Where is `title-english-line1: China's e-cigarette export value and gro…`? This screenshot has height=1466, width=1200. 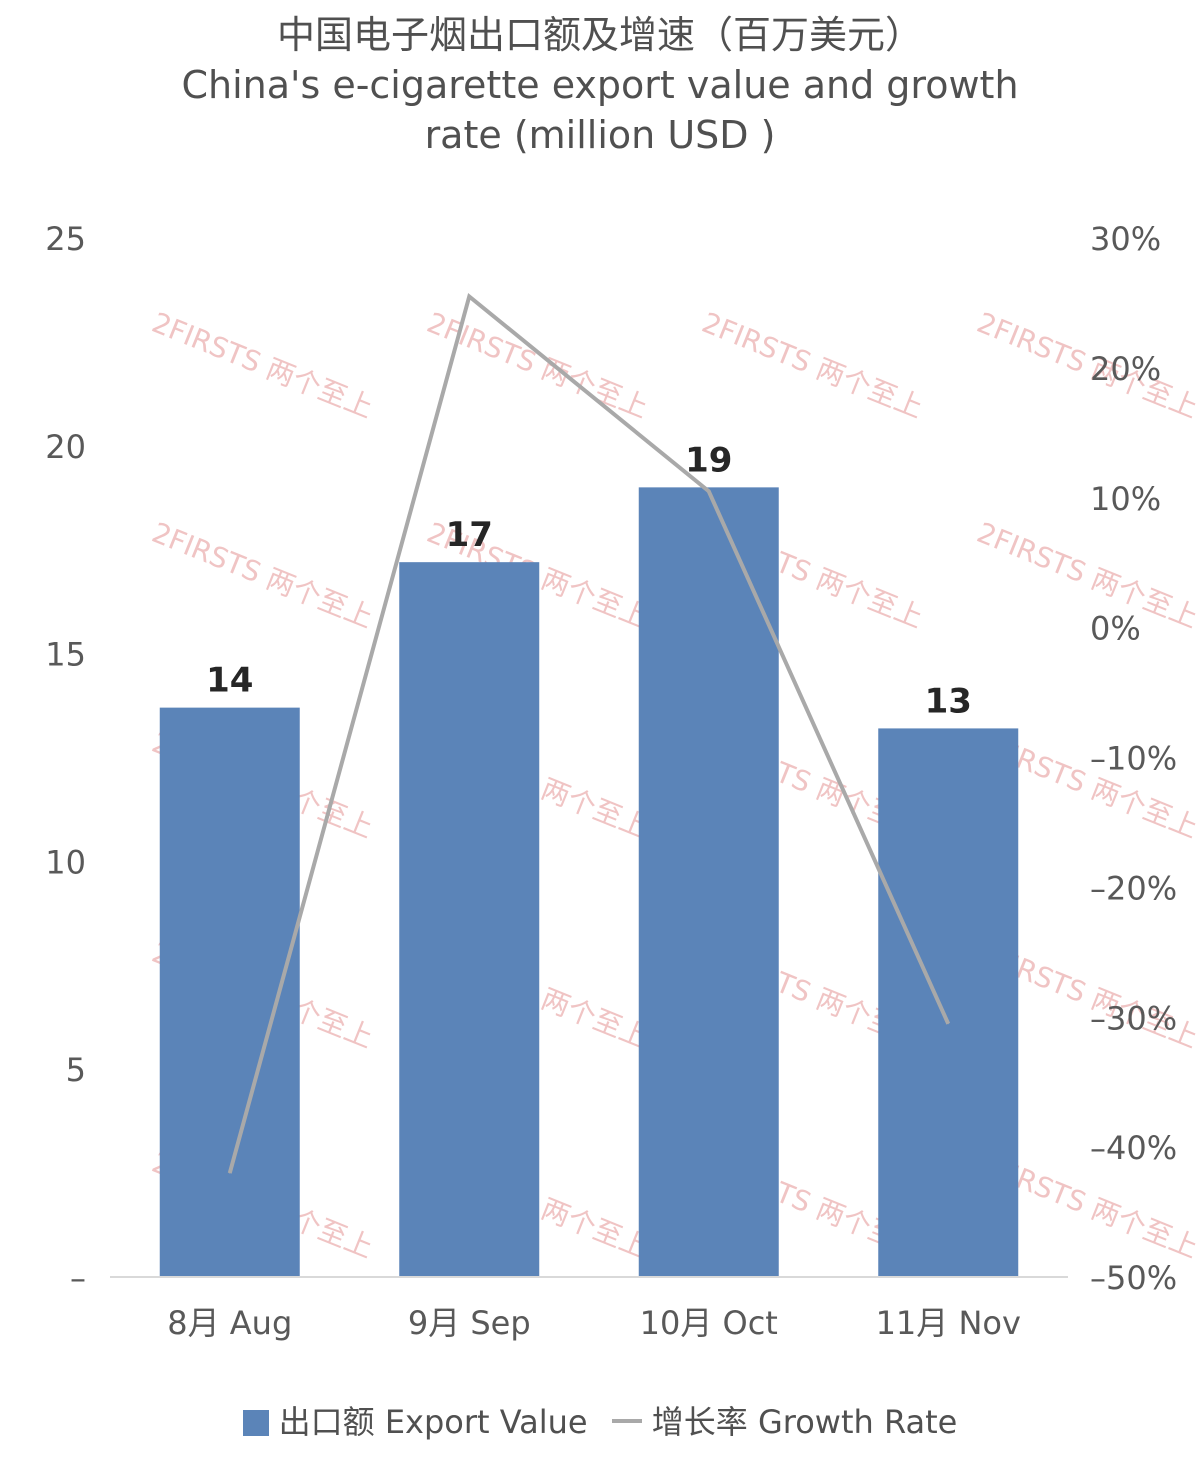
title-english-line1: China's e-cigarette export value and gro… is located at coordinates (600, 85).